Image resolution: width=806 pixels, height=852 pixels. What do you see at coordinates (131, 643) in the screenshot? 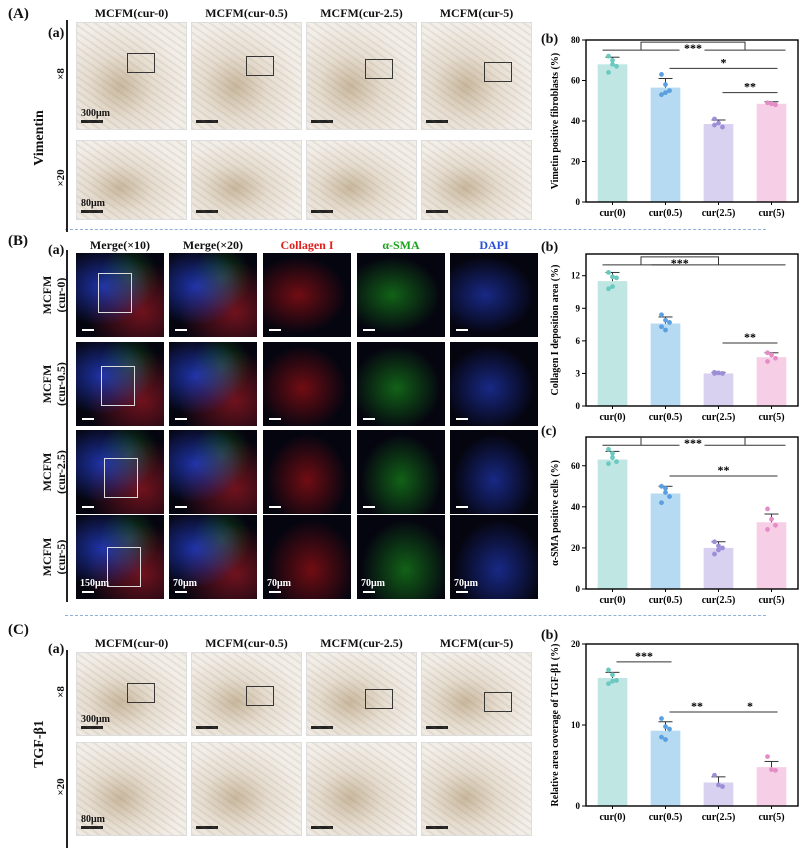
I see `column-title: MCFM(cur-0)` at bounding box center [131, 643].